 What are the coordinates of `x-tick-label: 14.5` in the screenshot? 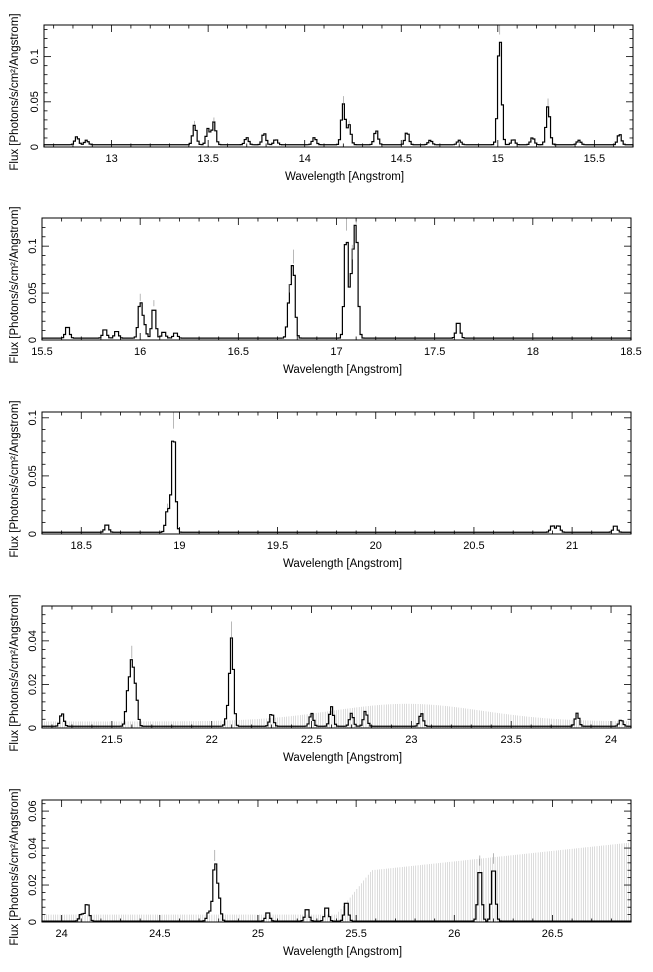 It's located at (401, 159).